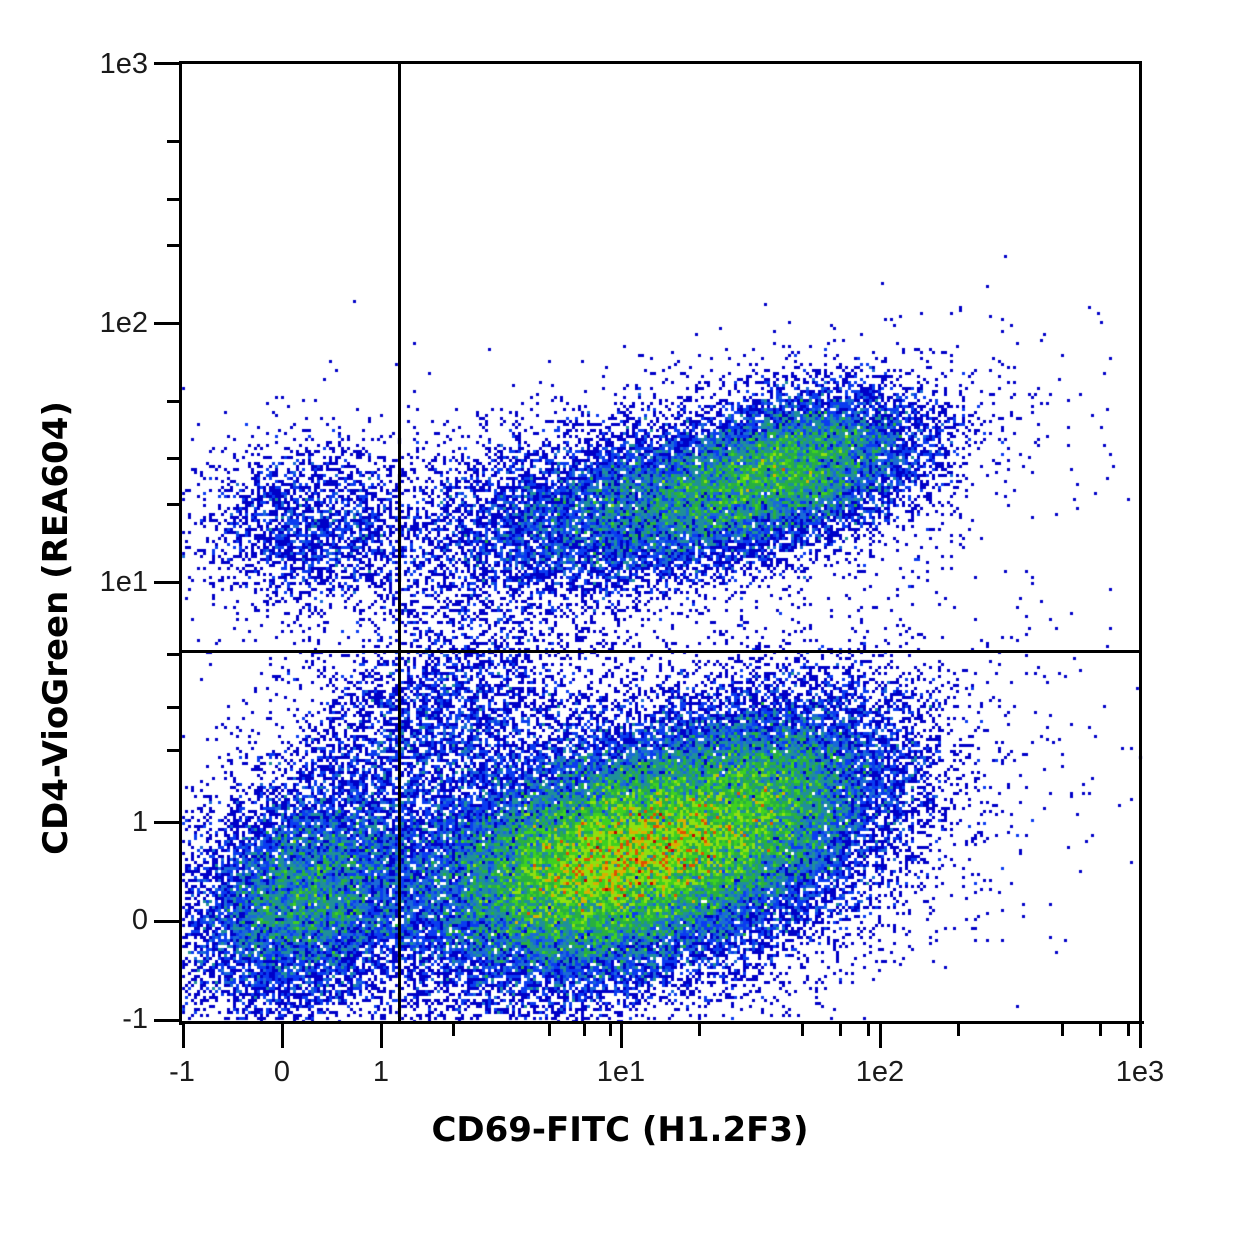 The image size is (1250, 1250). I want to click on x-tick-label: 1e2, so click(880, 1072).